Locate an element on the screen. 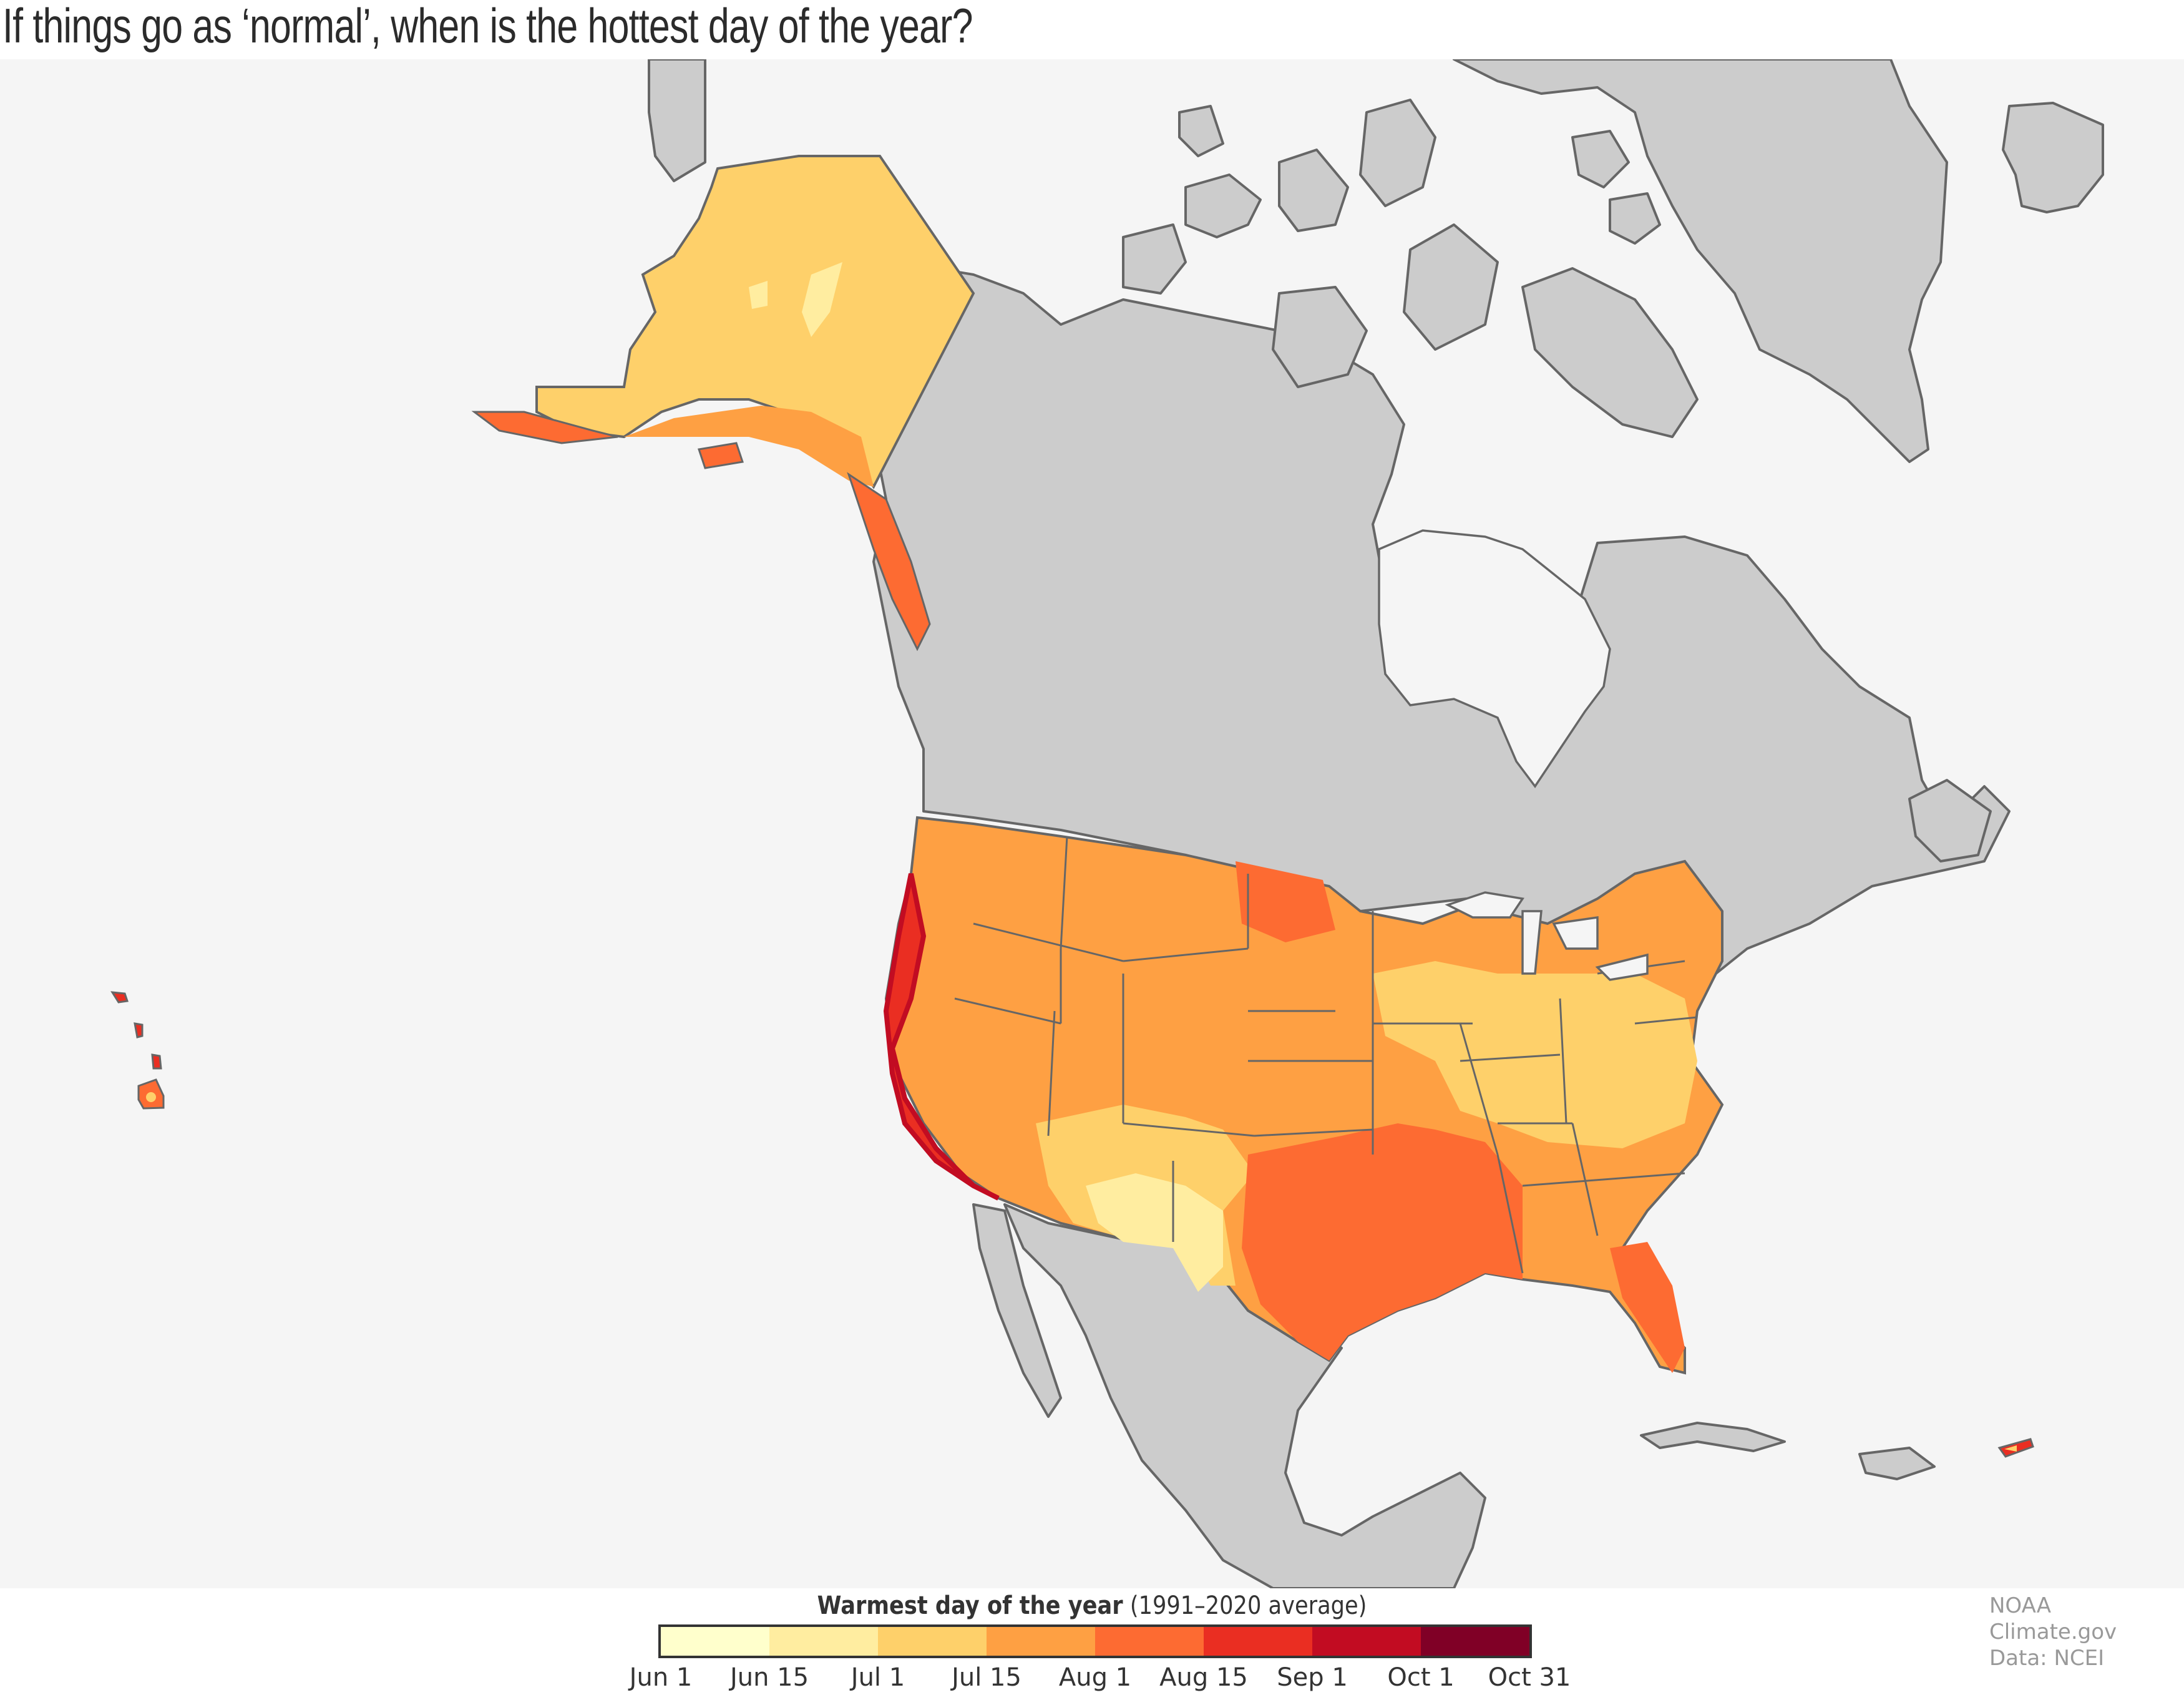 Image resolution: width=2184 pixels, height=1695 pixels. hawaii is located at coordinates (137, 1050).